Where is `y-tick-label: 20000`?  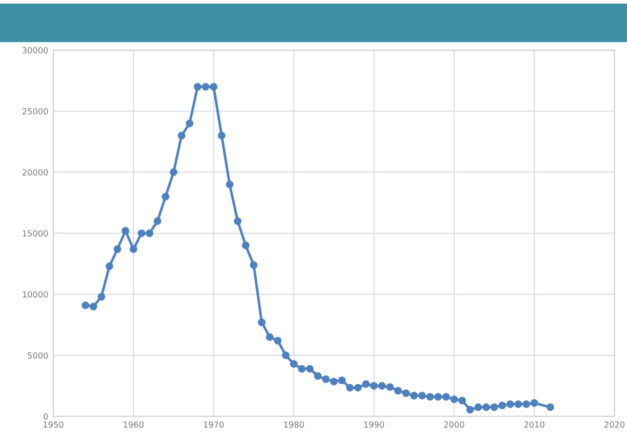
y-tick-label: 20000 is located at coordinates (35, 172).